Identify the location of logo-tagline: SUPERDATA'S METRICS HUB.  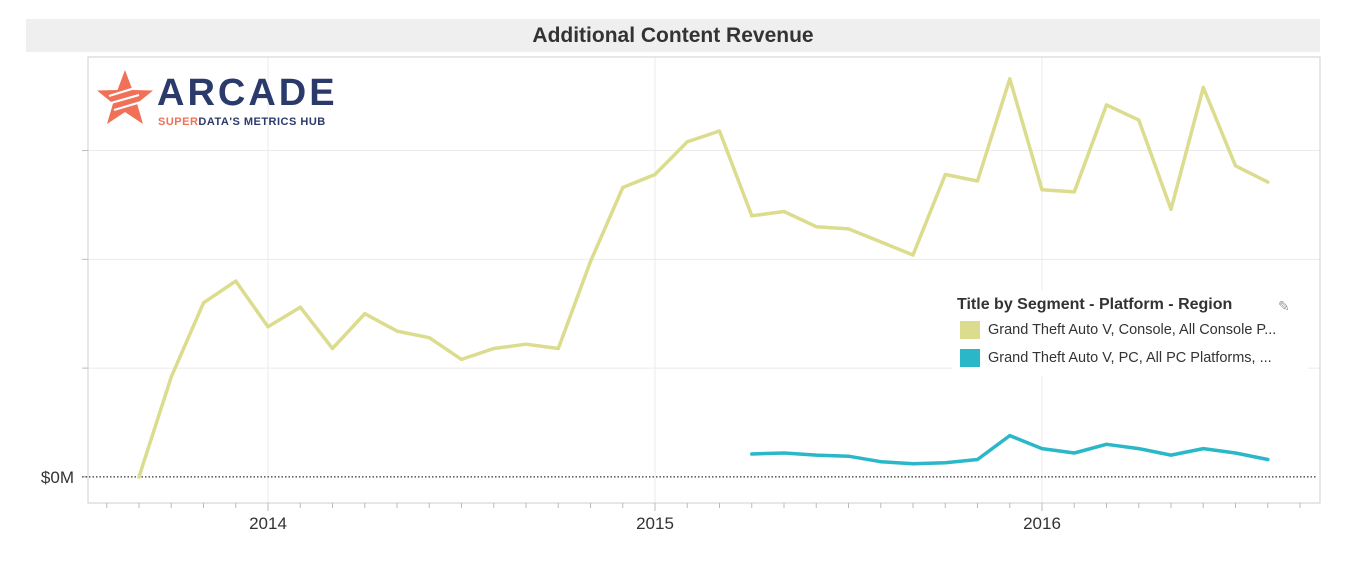
(242, 122).